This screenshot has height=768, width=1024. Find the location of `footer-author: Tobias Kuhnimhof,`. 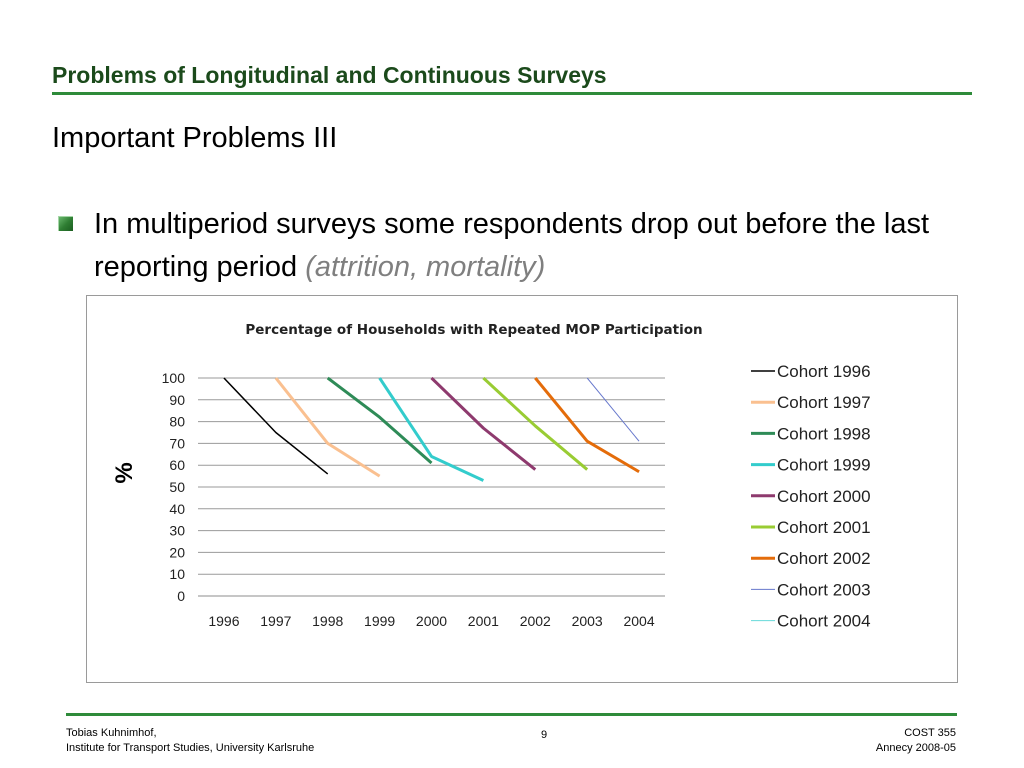

footer-author: Tobias Kuhnimhof, is located at coordinates (111, 733).